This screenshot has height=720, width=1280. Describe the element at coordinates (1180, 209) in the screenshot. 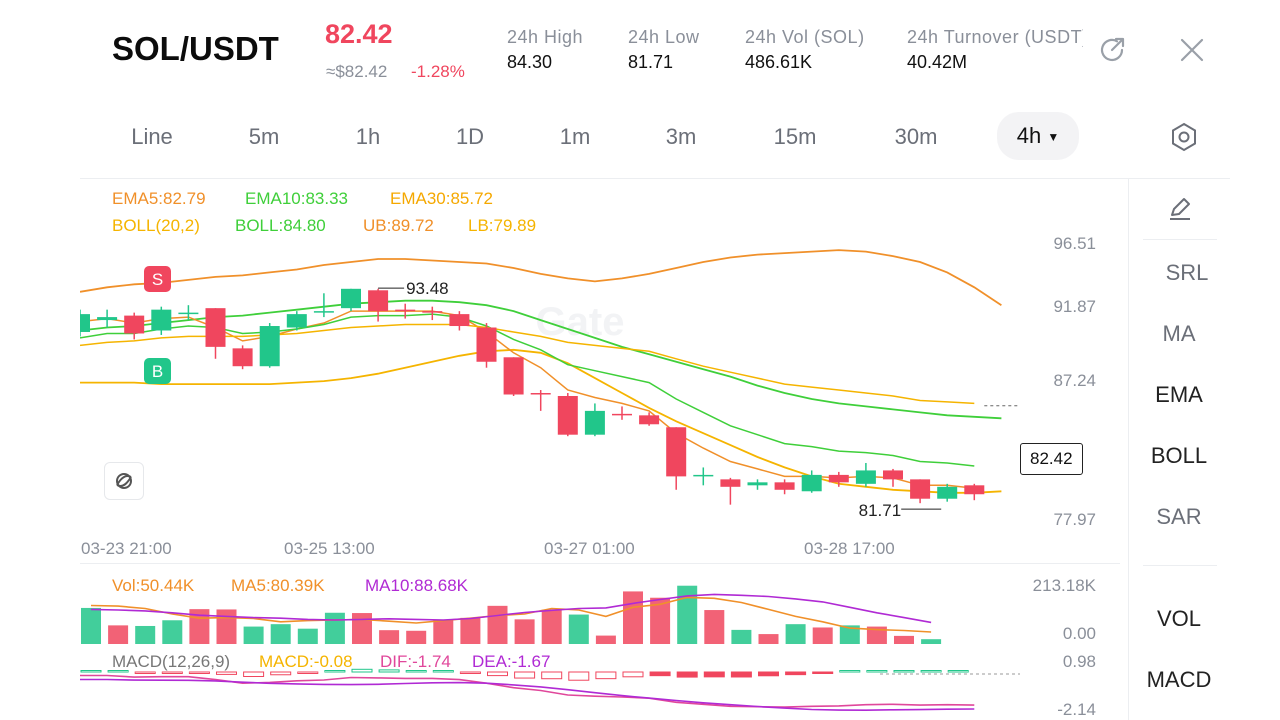

I see `pencil-icon` at that location.